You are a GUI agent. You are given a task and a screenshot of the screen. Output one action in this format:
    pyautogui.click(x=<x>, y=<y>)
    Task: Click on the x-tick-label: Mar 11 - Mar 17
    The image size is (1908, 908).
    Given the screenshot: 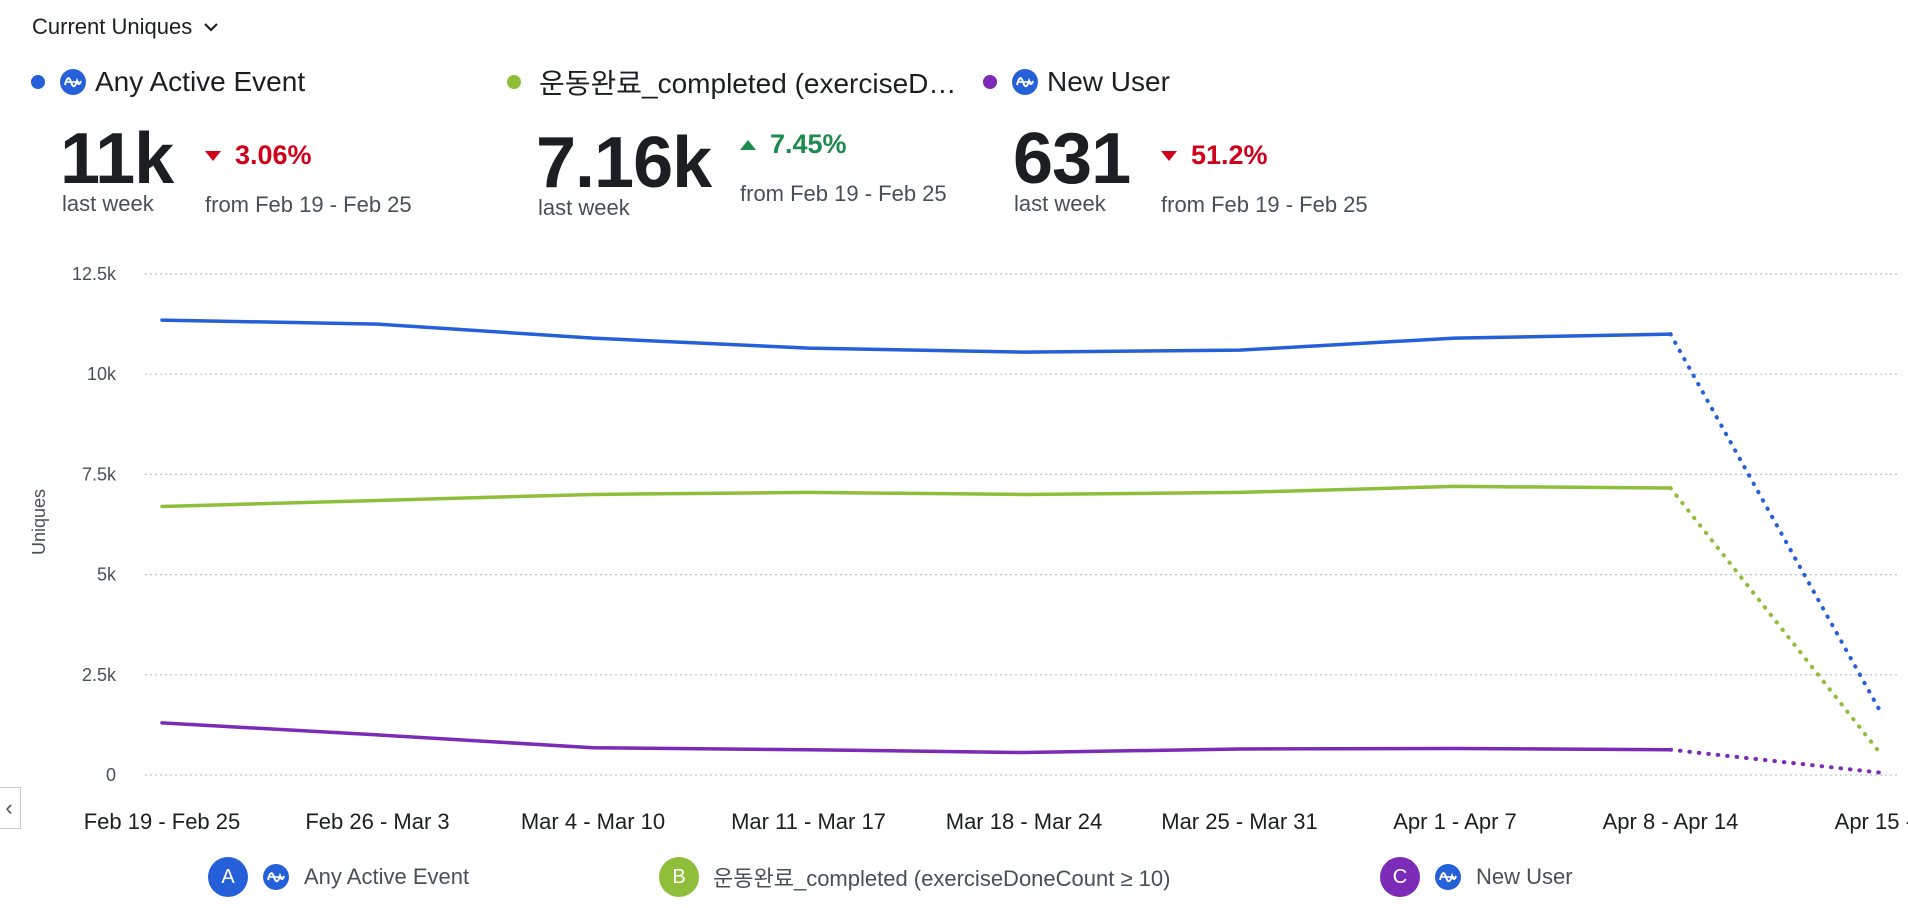 What is the action you would take?
    pyautogui.click(x=808, y=821)
    